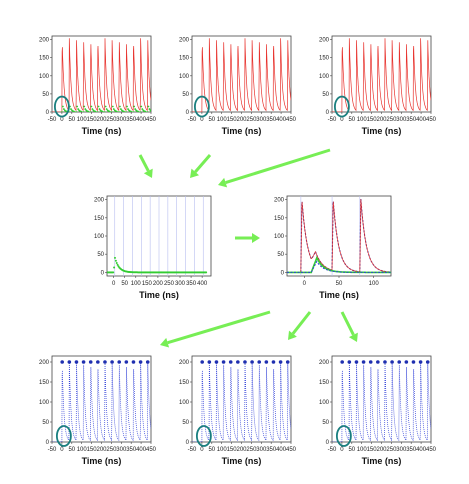 Image resolution: width=469 pixels, height=484 pixels. Describe the element at coordinates (202, 284) in the screenshot. I see `x-tick-label: 400` at that location.